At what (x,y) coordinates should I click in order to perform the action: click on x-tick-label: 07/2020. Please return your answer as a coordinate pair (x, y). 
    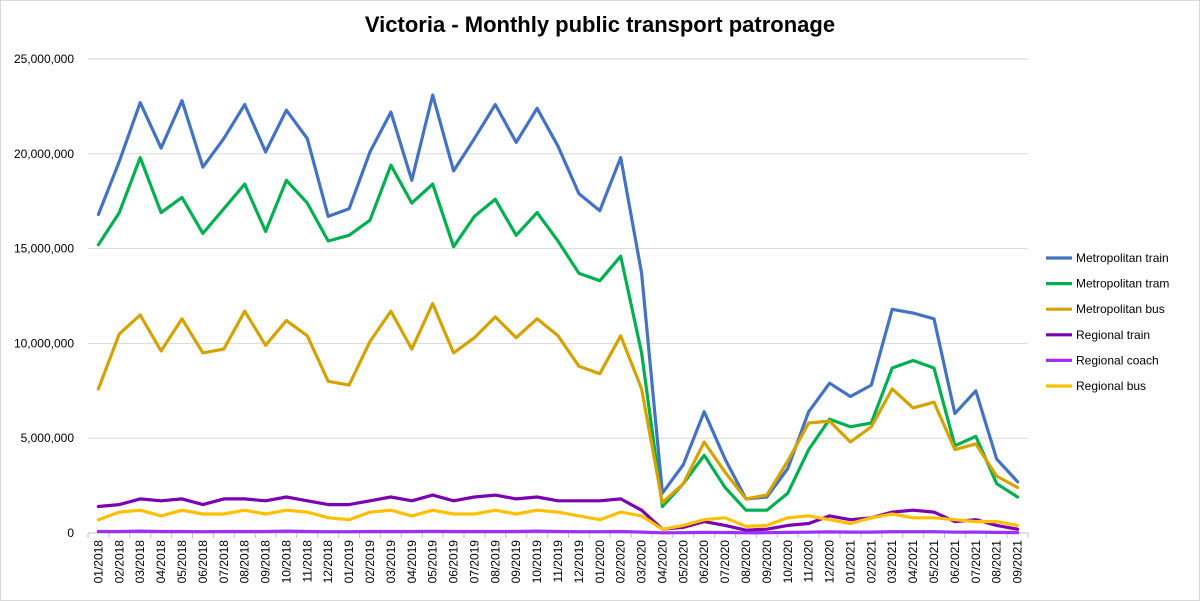
    Looking at the image, I should click on (725, 562).